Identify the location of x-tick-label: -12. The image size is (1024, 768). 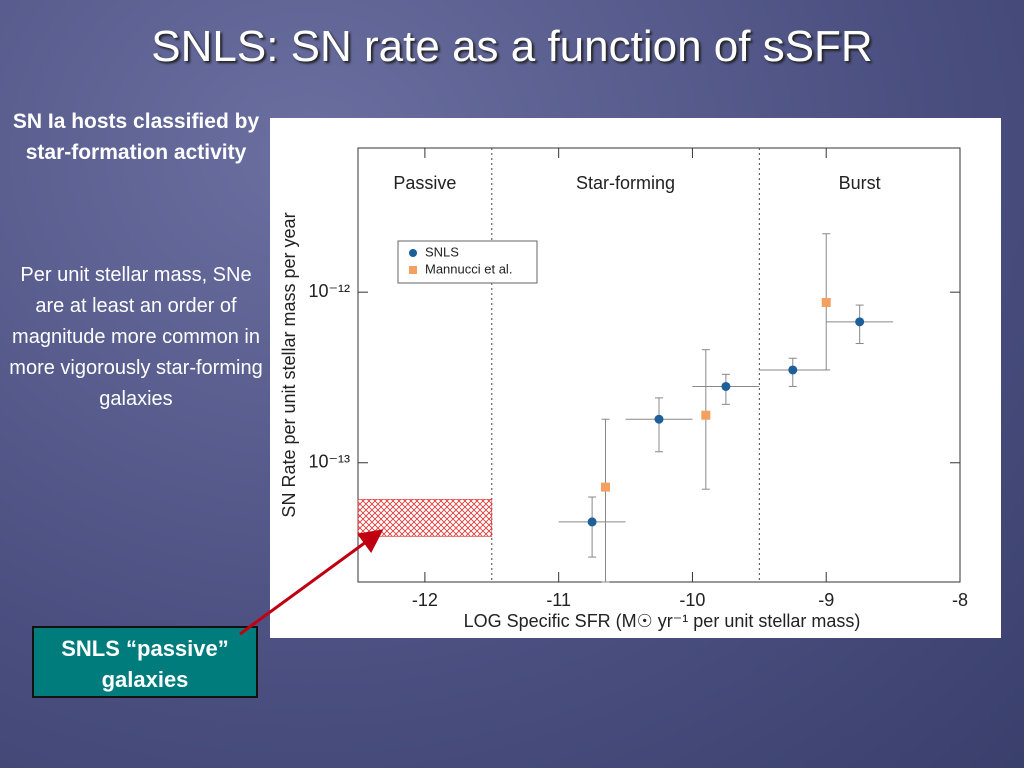
(425, 600).